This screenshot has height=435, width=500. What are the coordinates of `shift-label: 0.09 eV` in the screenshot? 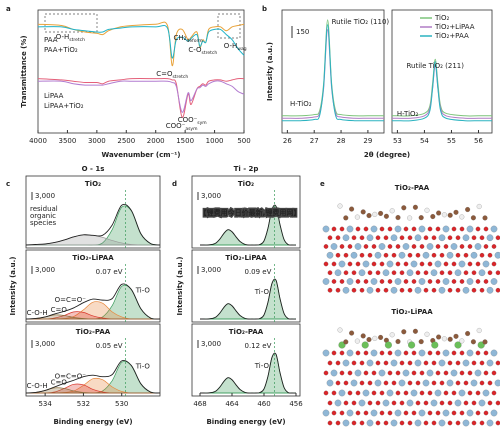 It's located at (257, 272).